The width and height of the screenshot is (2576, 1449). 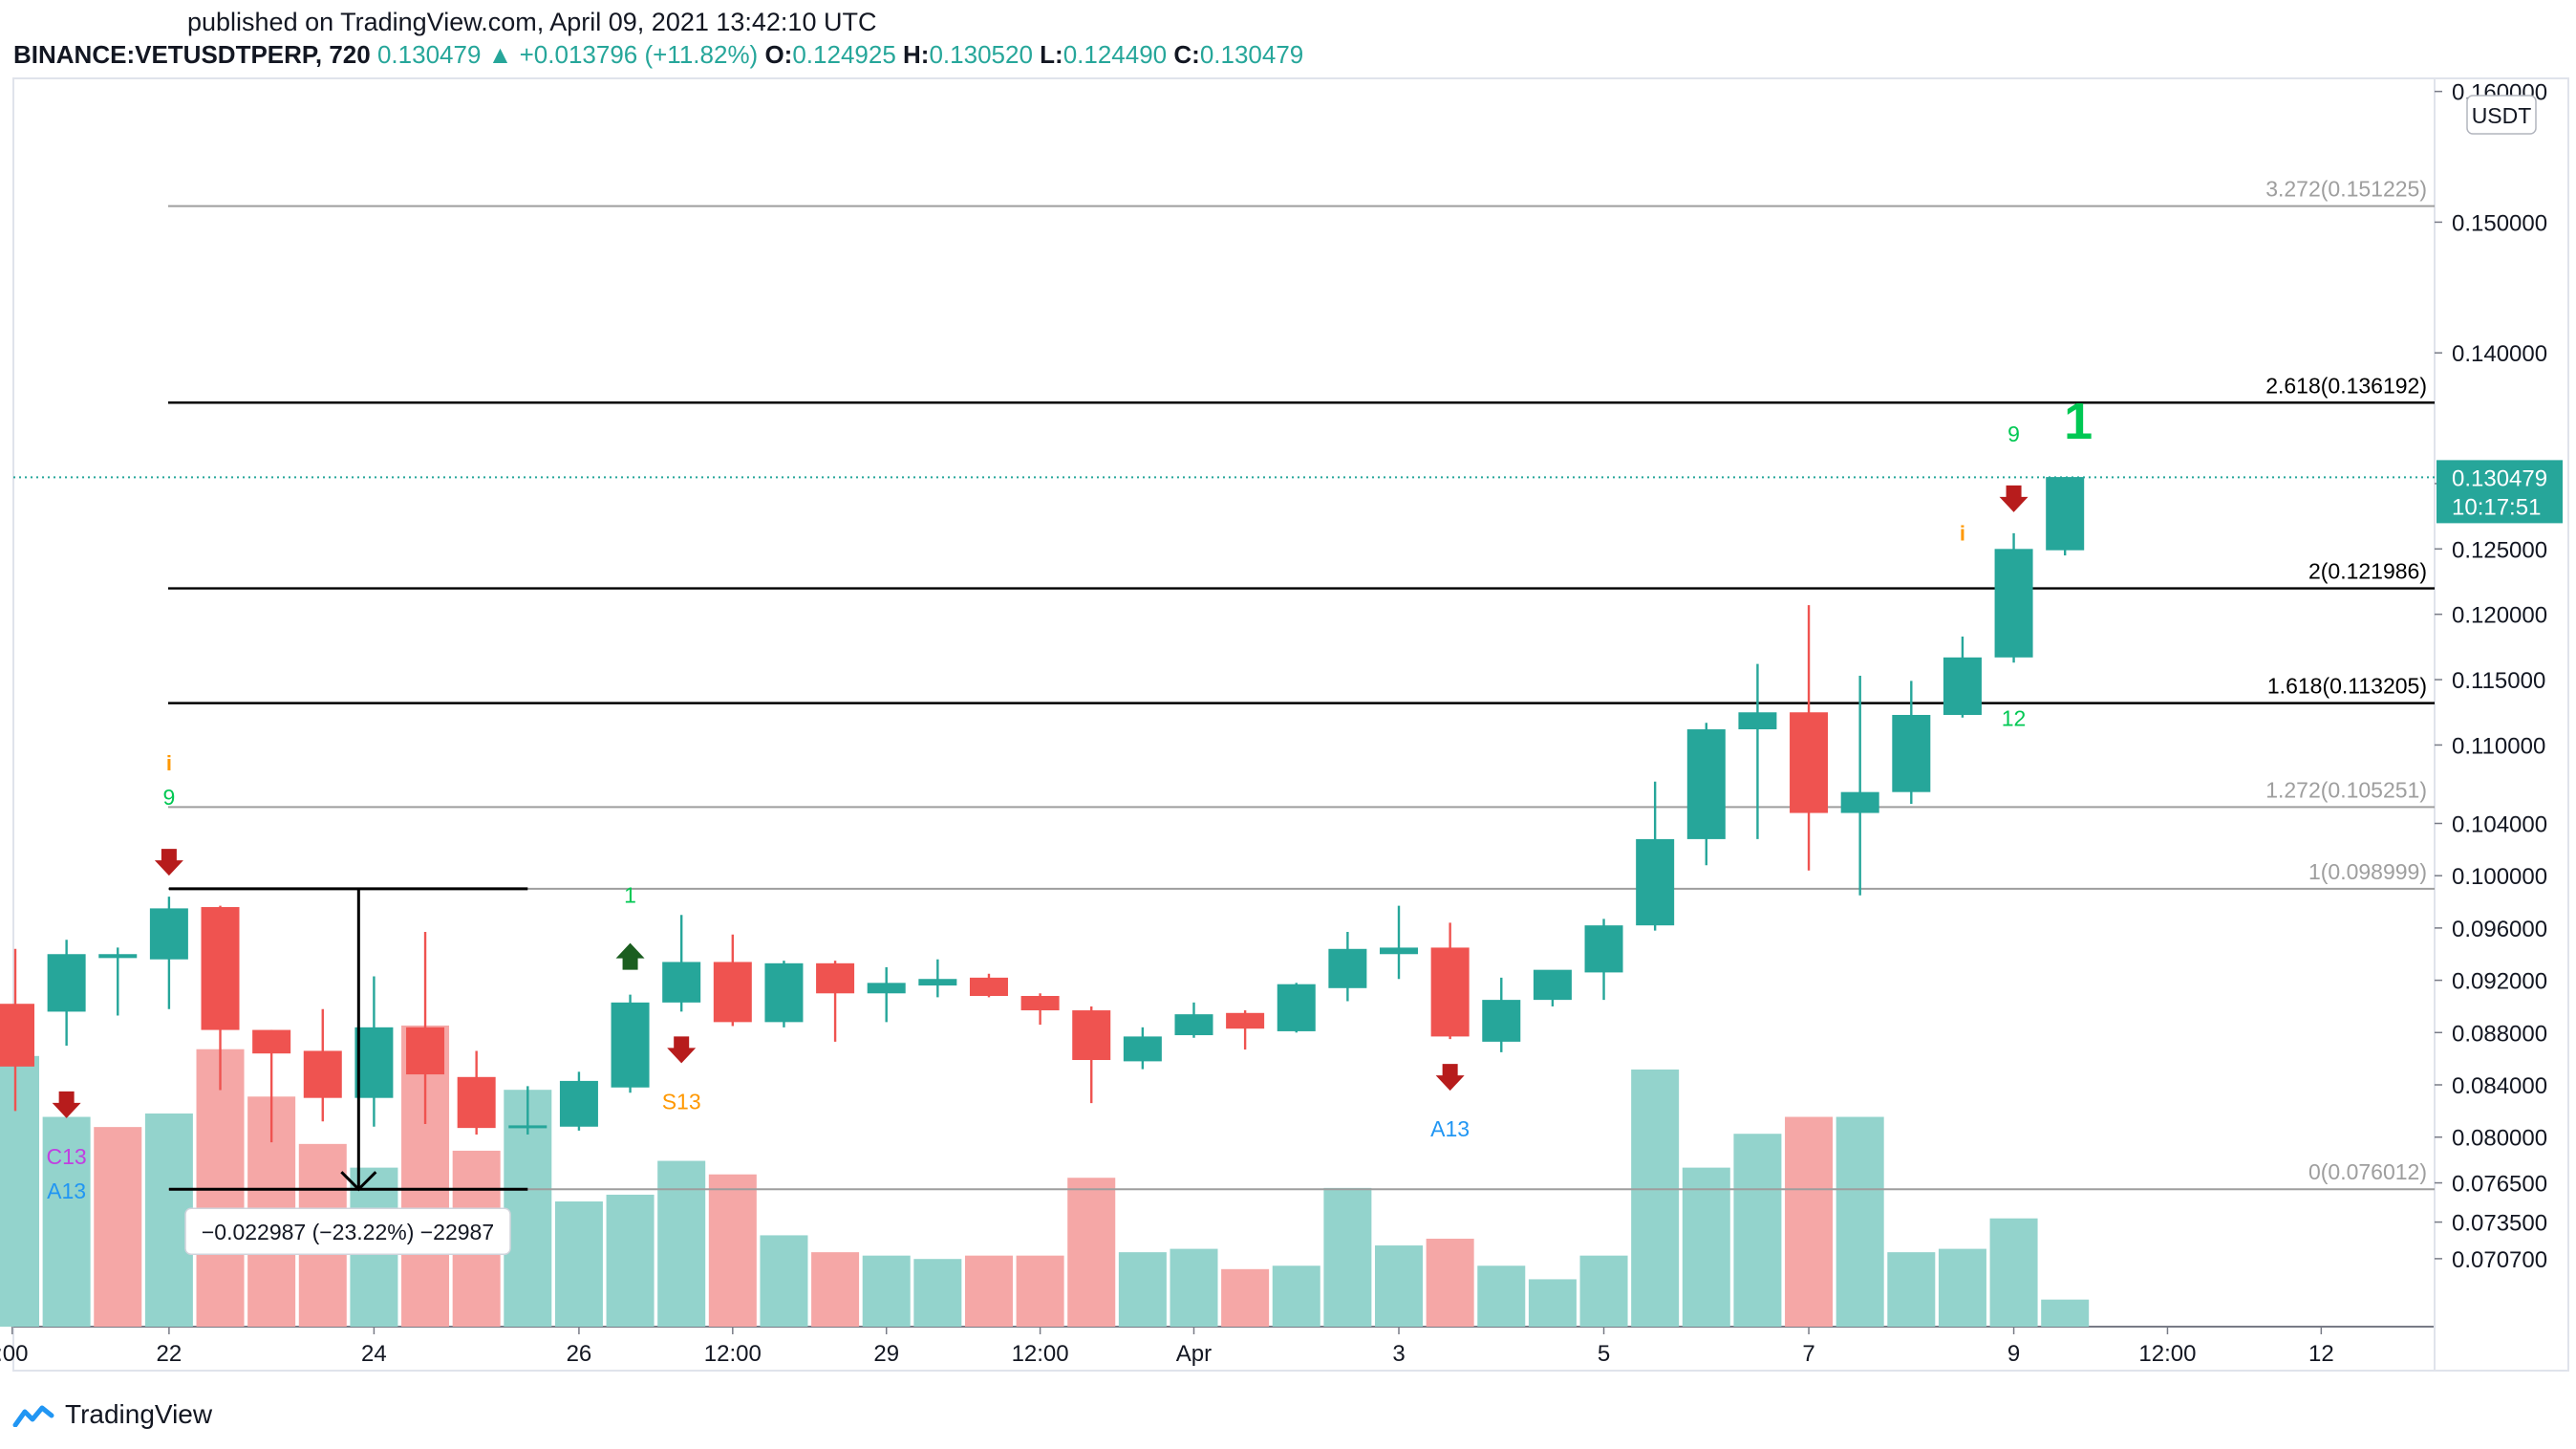 I want to click on high-label: H:, so click(x=916, y=54).